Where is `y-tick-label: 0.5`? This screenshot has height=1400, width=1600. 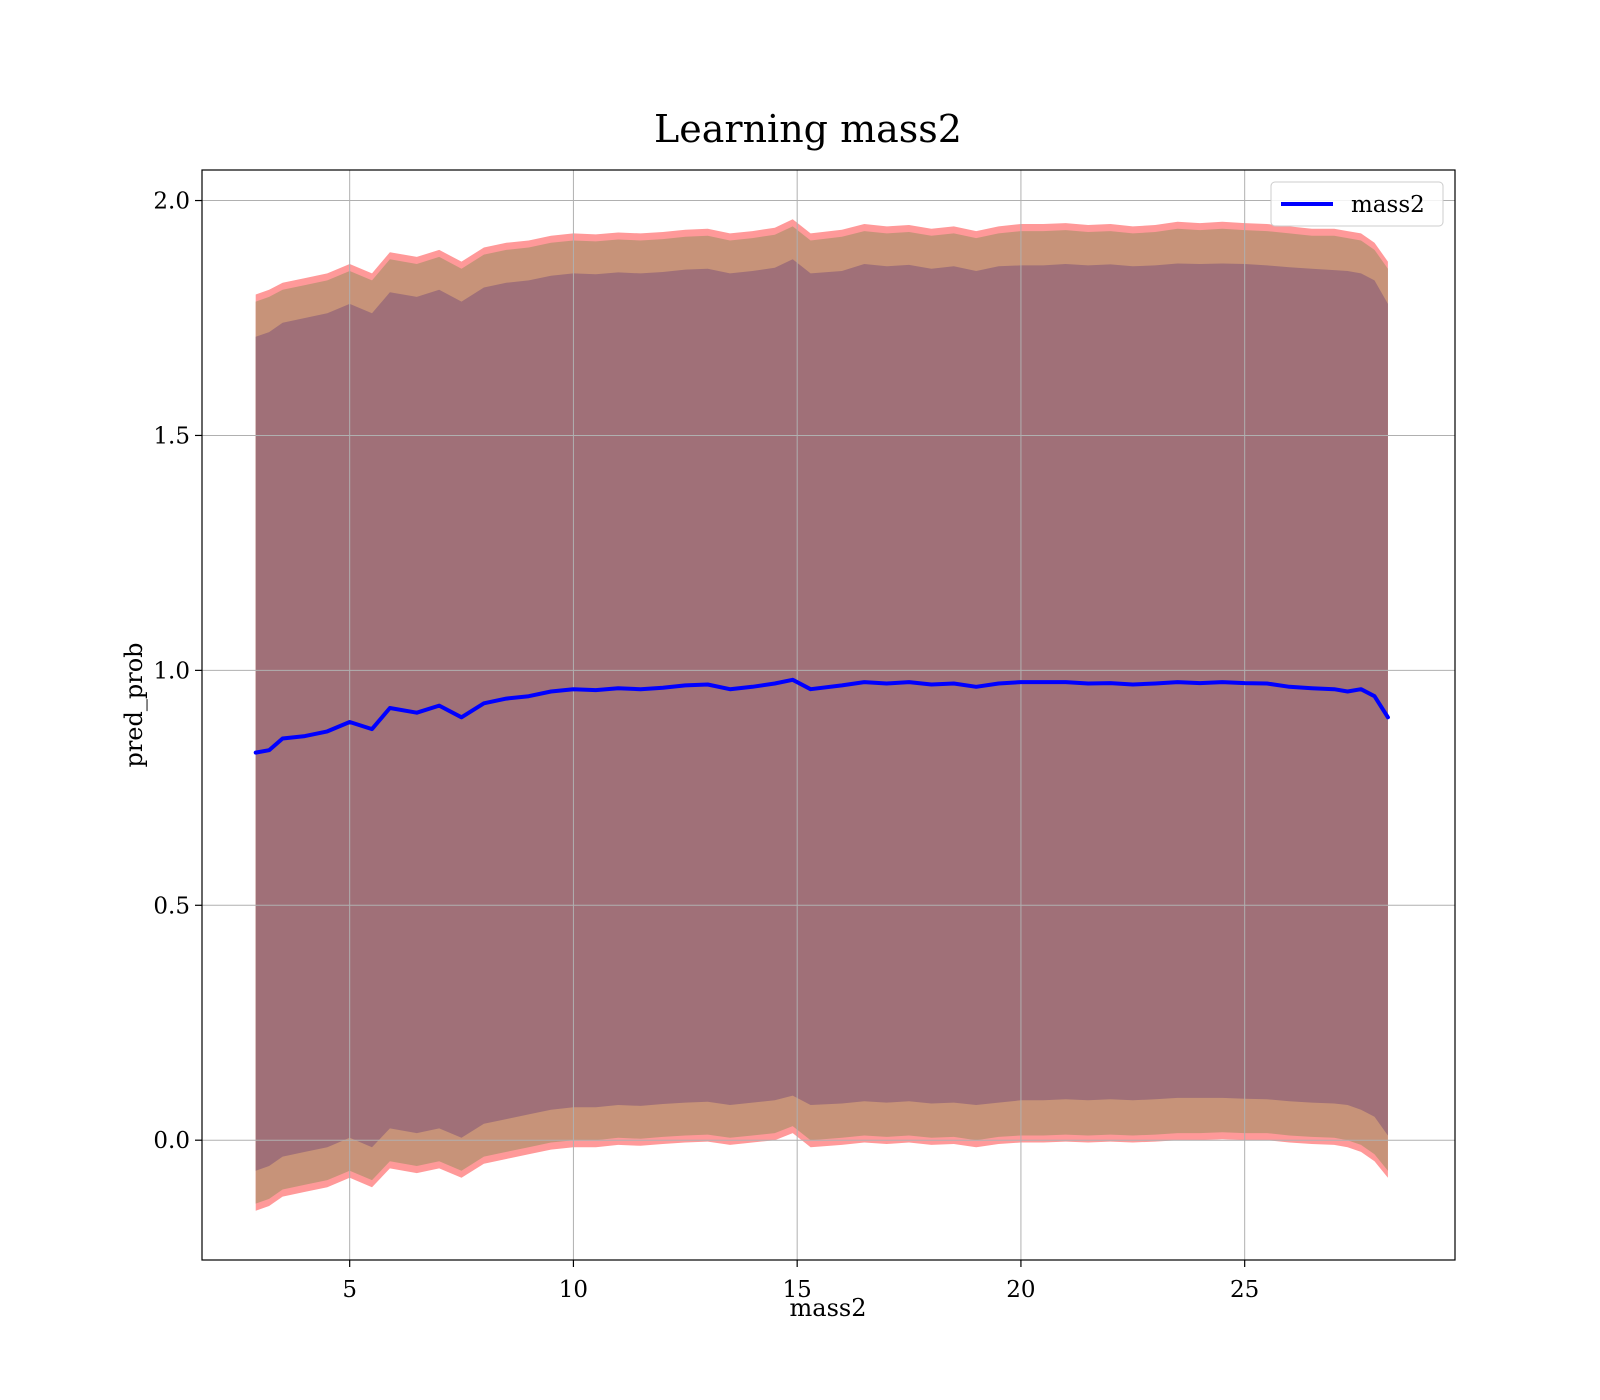 y-tick-label: 0.5 is located at coordinates (171, 906).